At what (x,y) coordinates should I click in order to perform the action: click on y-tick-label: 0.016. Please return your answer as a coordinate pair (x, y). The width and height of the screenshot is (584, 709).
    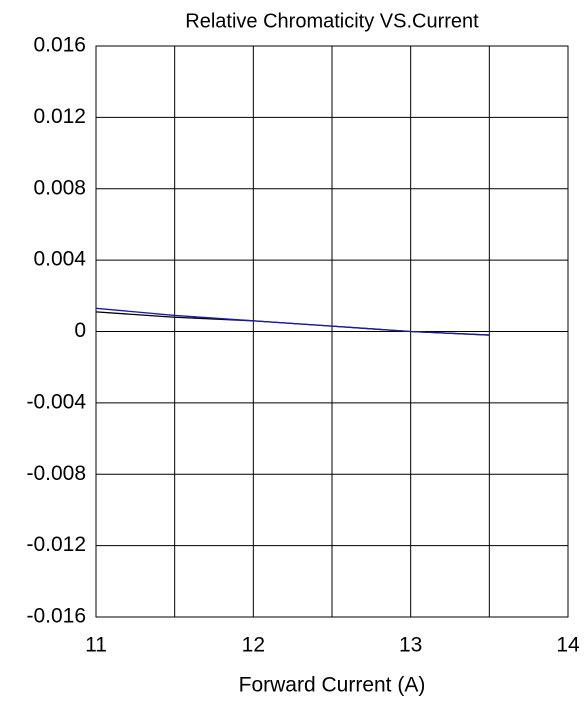
    Looking at the image, I should click on (59, 45).